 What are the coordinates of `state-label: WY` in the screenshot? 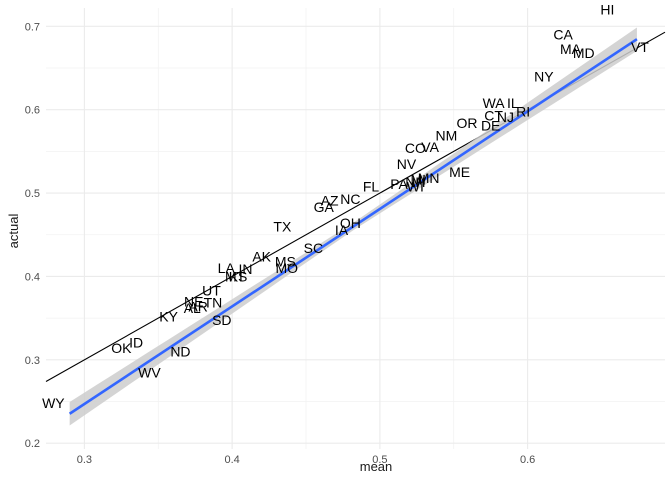 It's located at (53, 403).